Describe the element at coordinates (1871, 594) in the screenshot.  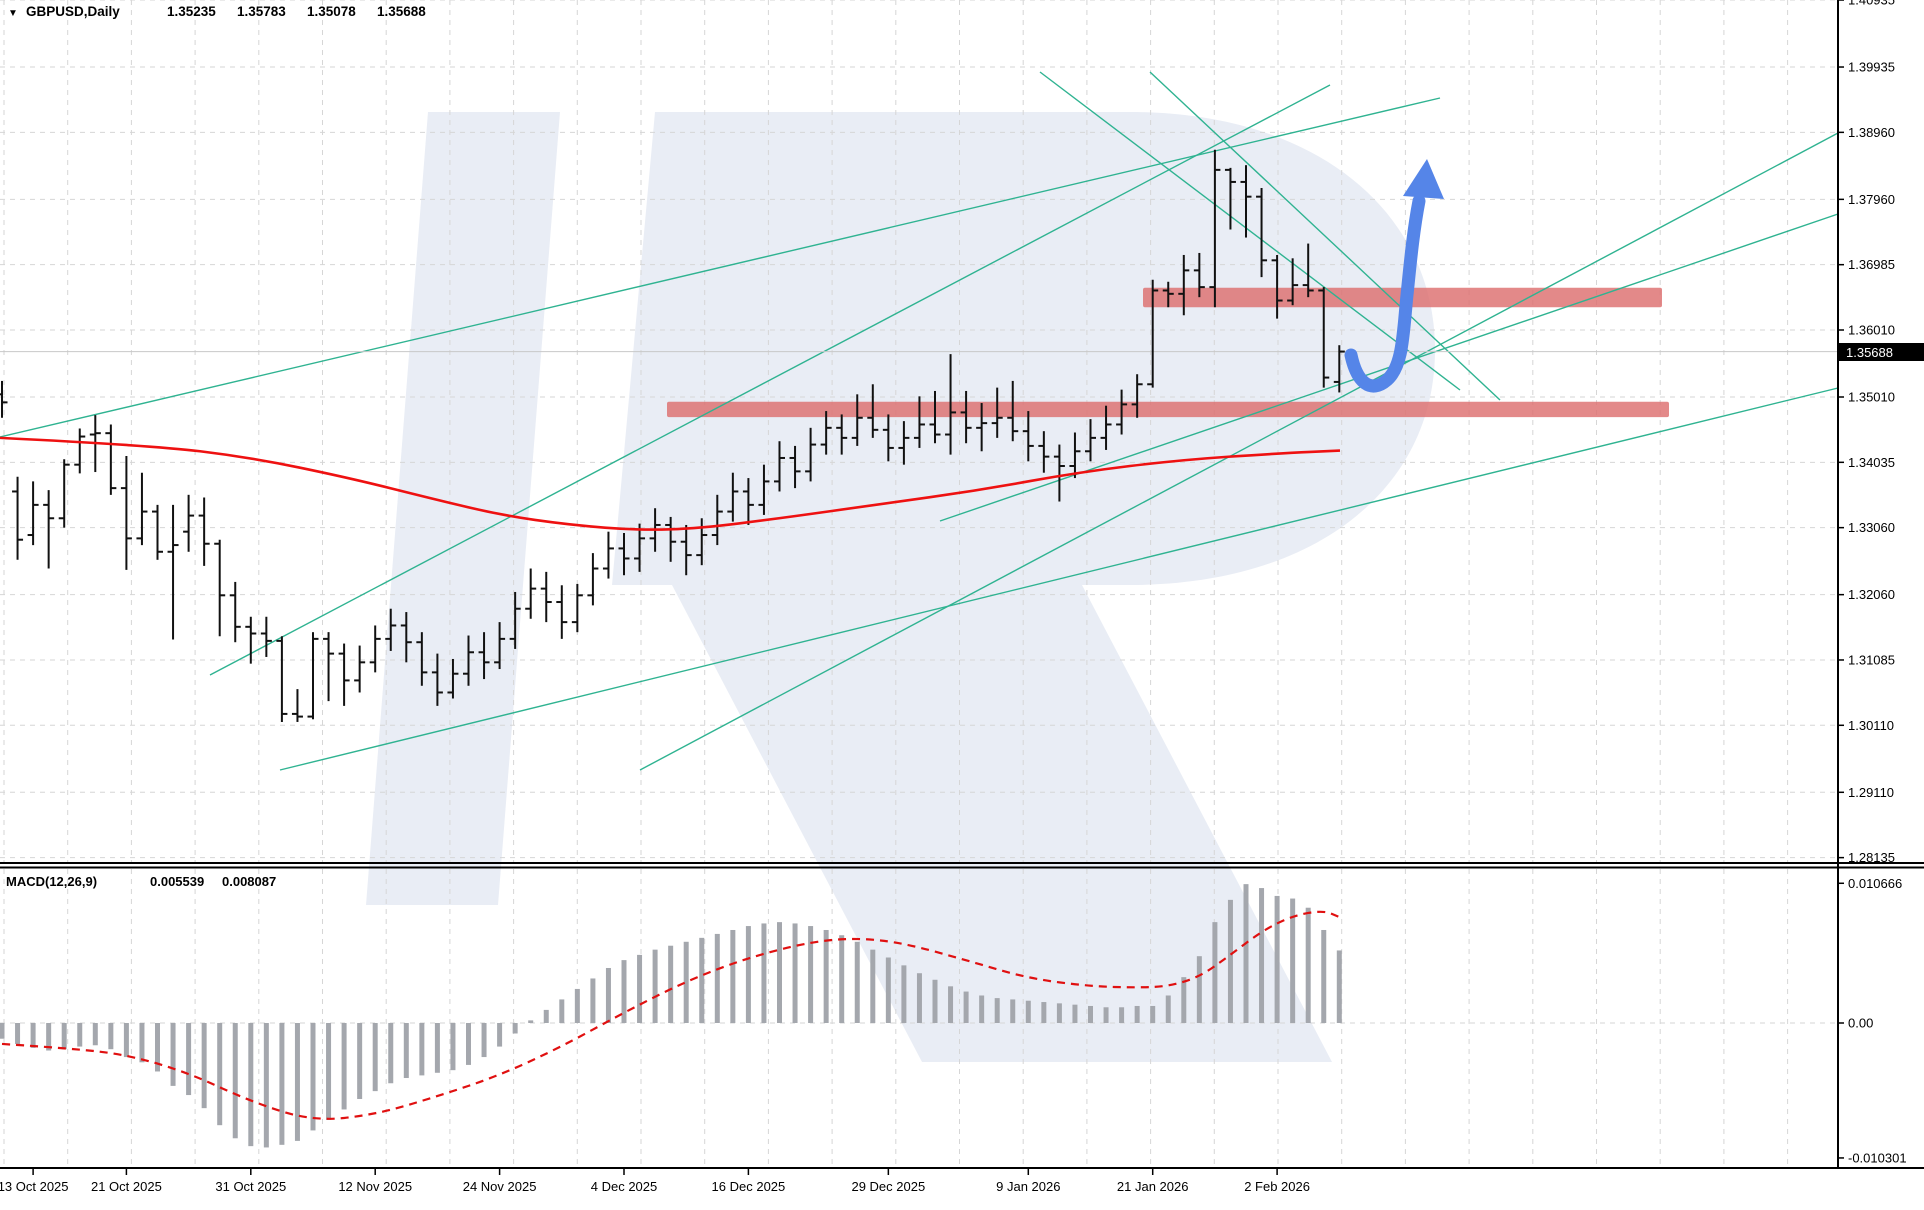
I see `price-axis-label: 1.32060` at that location.